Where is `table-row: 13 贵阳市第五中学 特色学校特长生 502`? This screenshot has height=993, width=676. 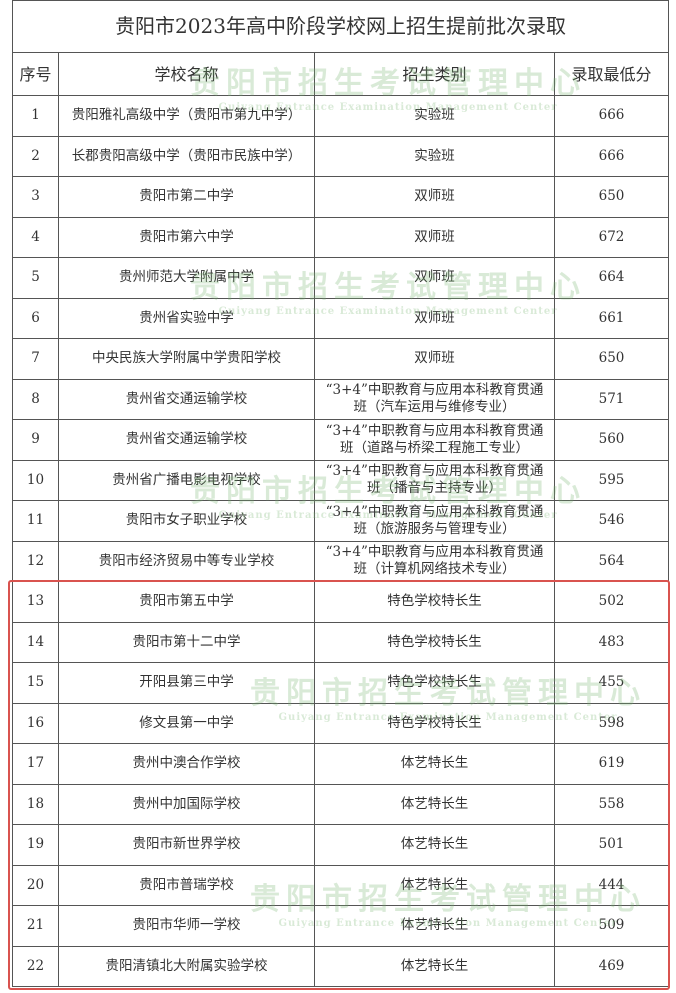
table-row: 13 贵阳市第五中学 特色学校特长生 502 is located at coordinates (341, 602).